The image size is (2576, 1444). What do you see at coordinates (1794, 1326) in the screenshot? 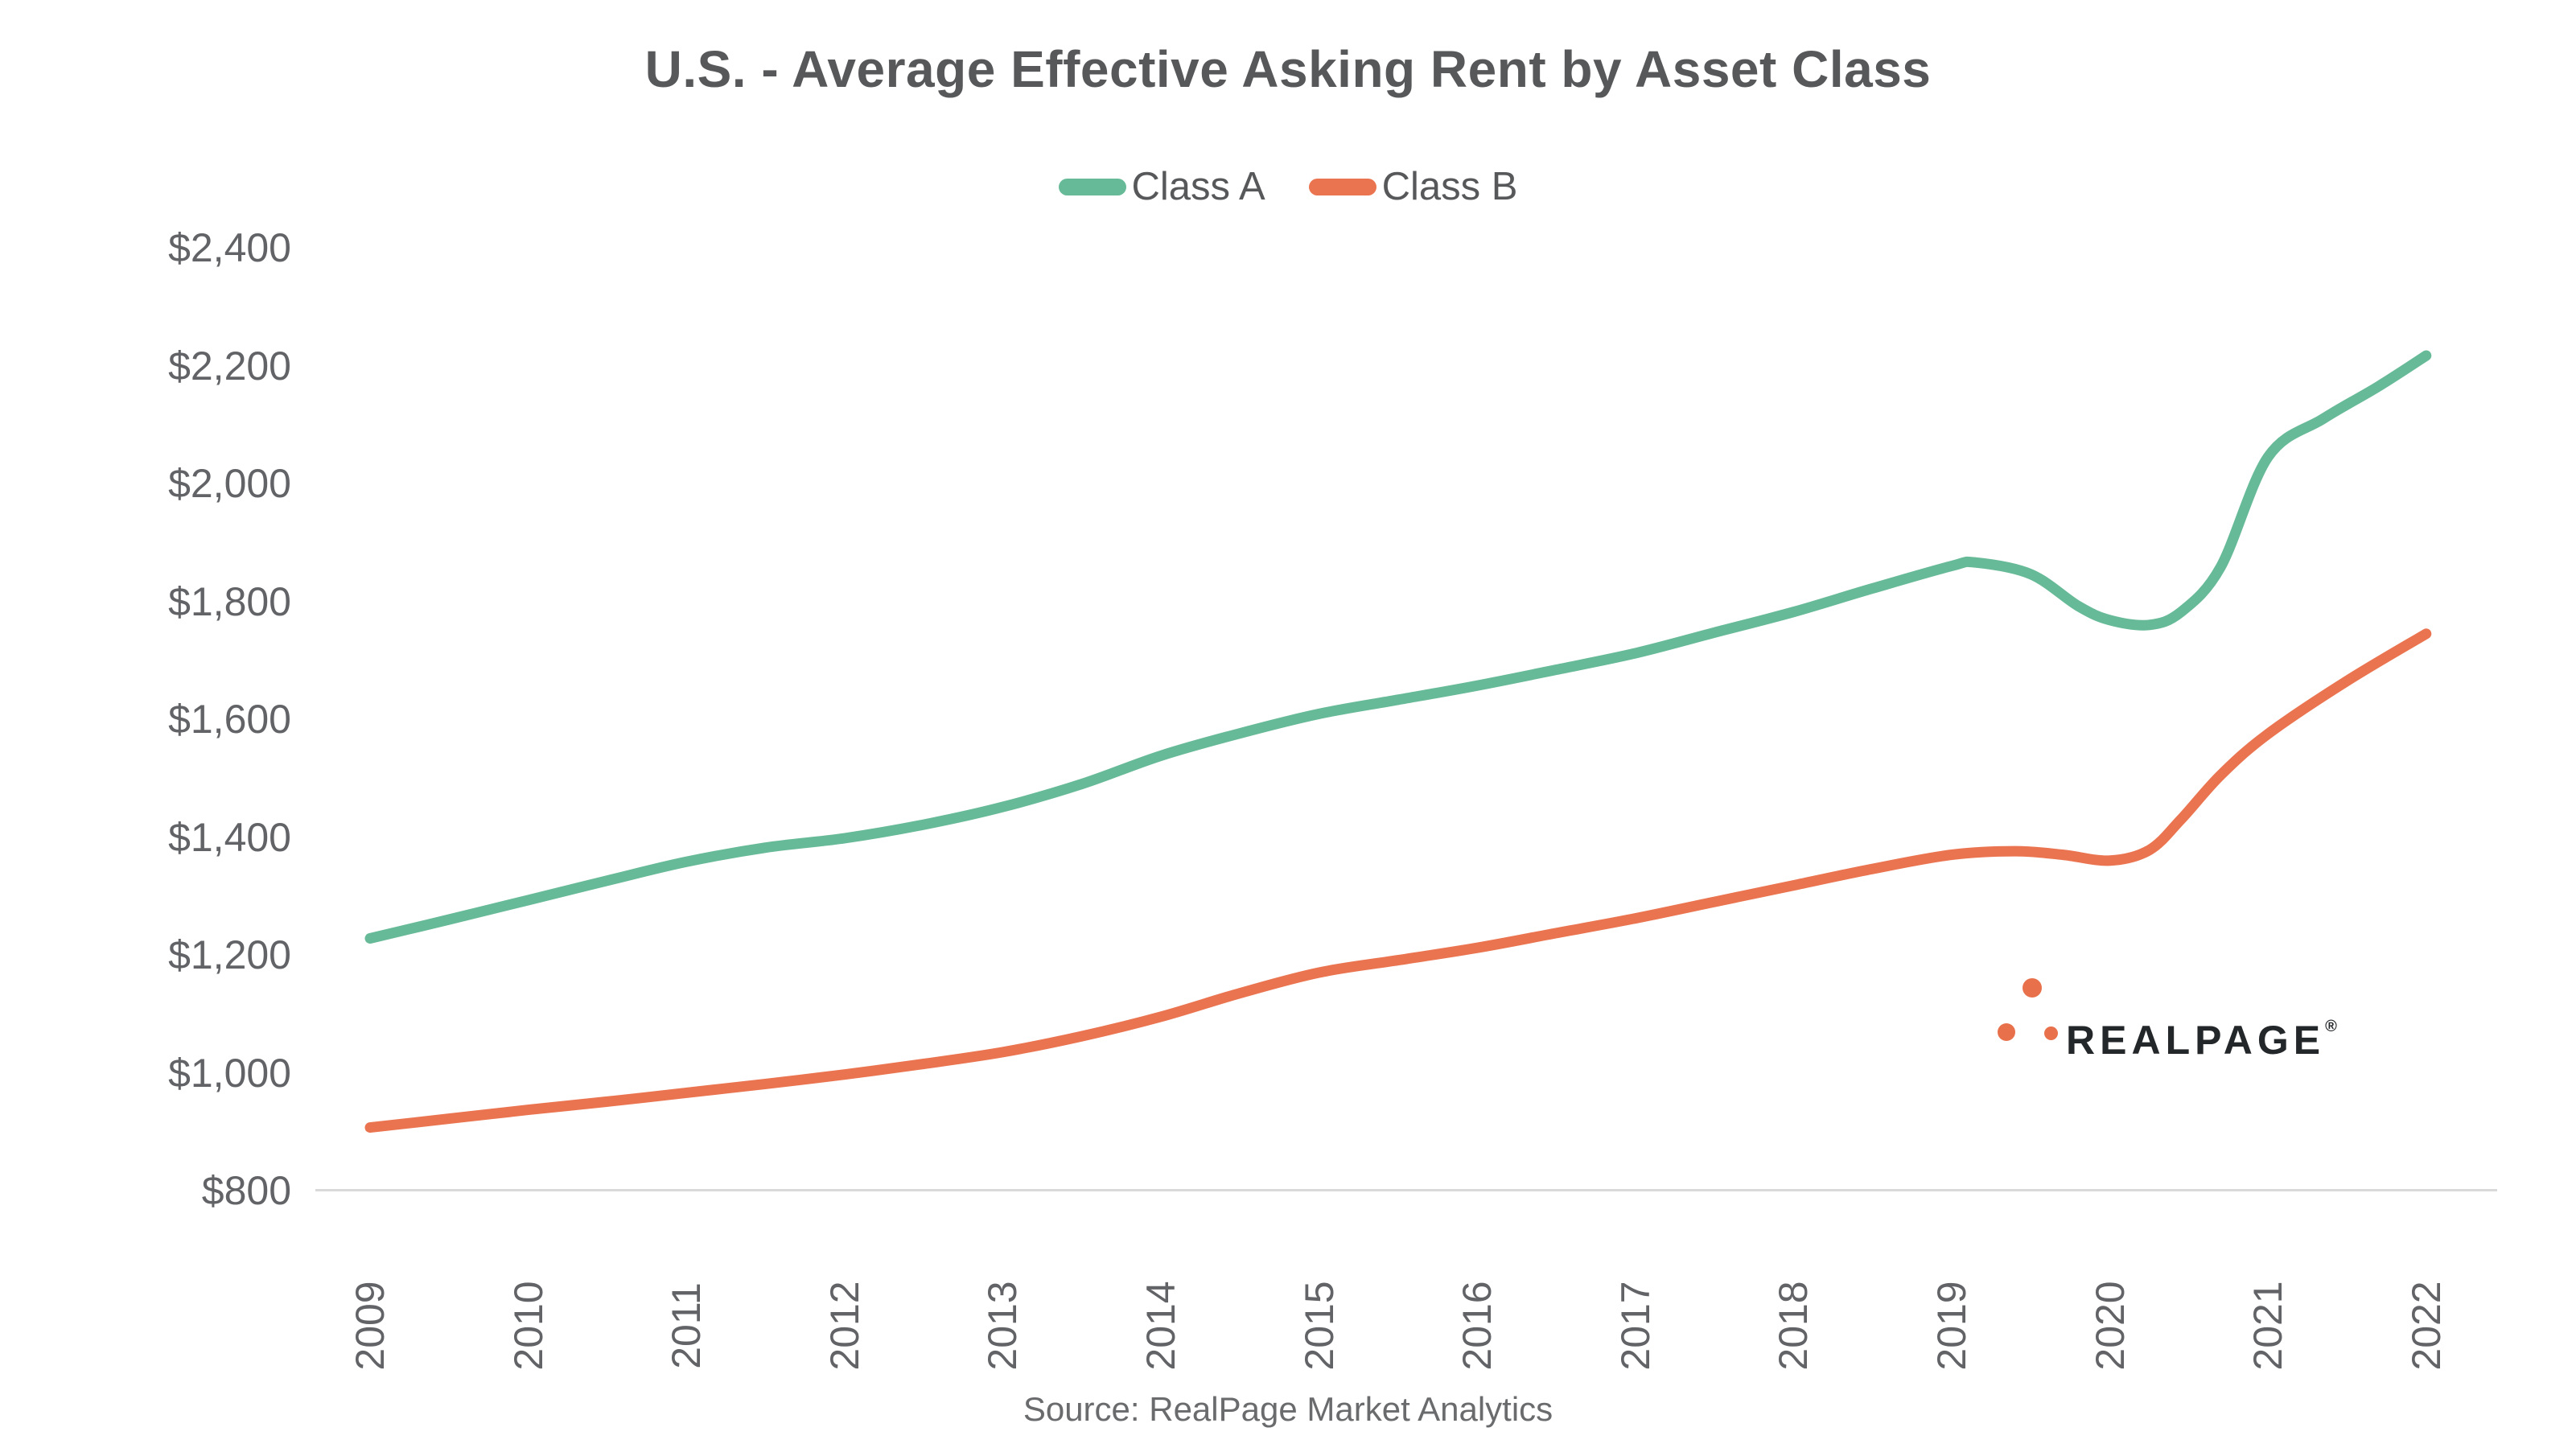
I see `x-axis-label: 2018` at bounding box center [1794, 1326].